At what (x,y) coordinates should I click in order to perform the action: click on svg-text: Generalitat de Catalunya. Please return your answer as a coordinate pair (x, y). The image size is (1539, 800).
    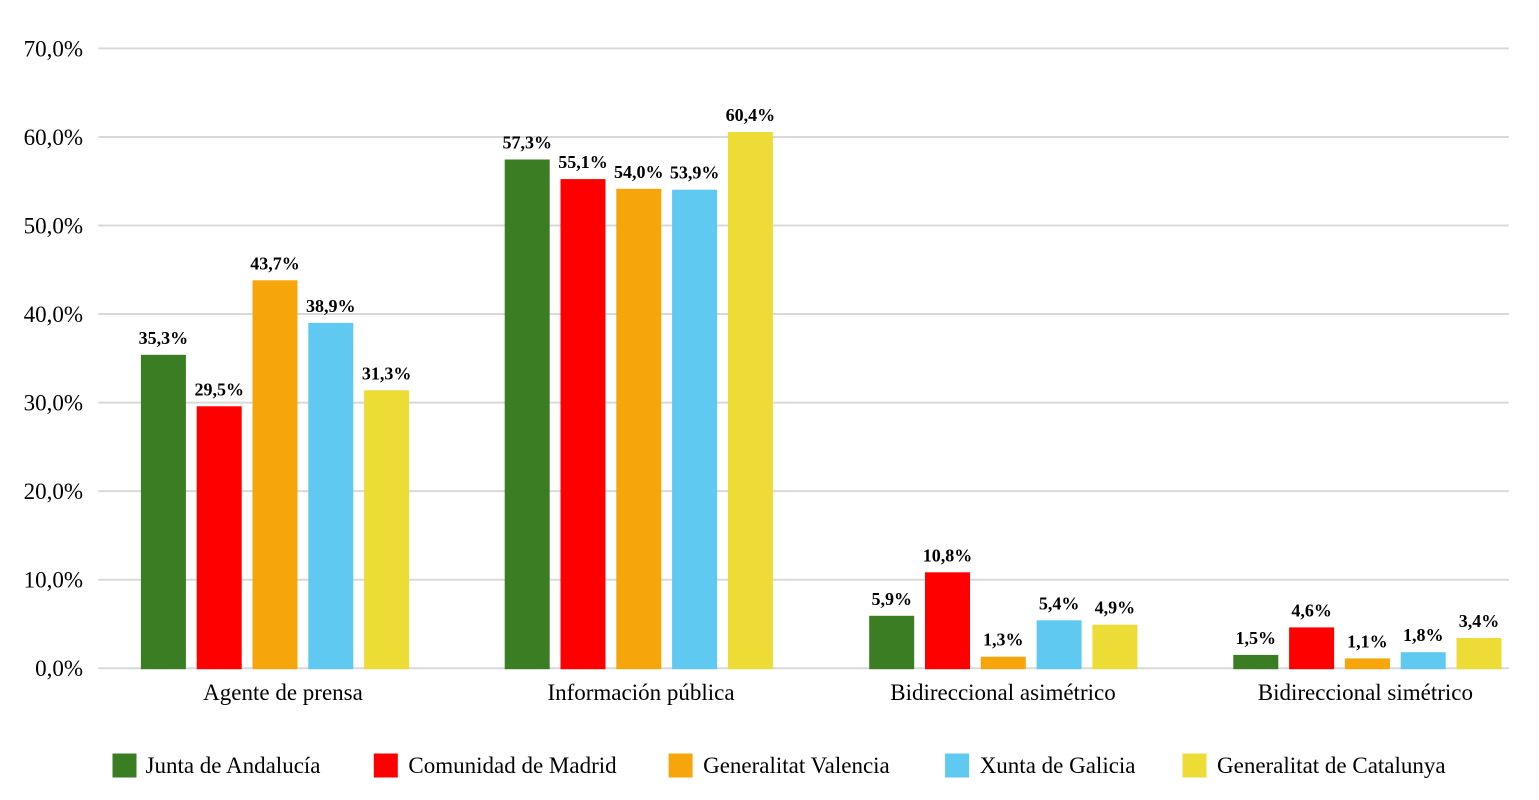
    Looking at the image, I should click on (1331, 765).